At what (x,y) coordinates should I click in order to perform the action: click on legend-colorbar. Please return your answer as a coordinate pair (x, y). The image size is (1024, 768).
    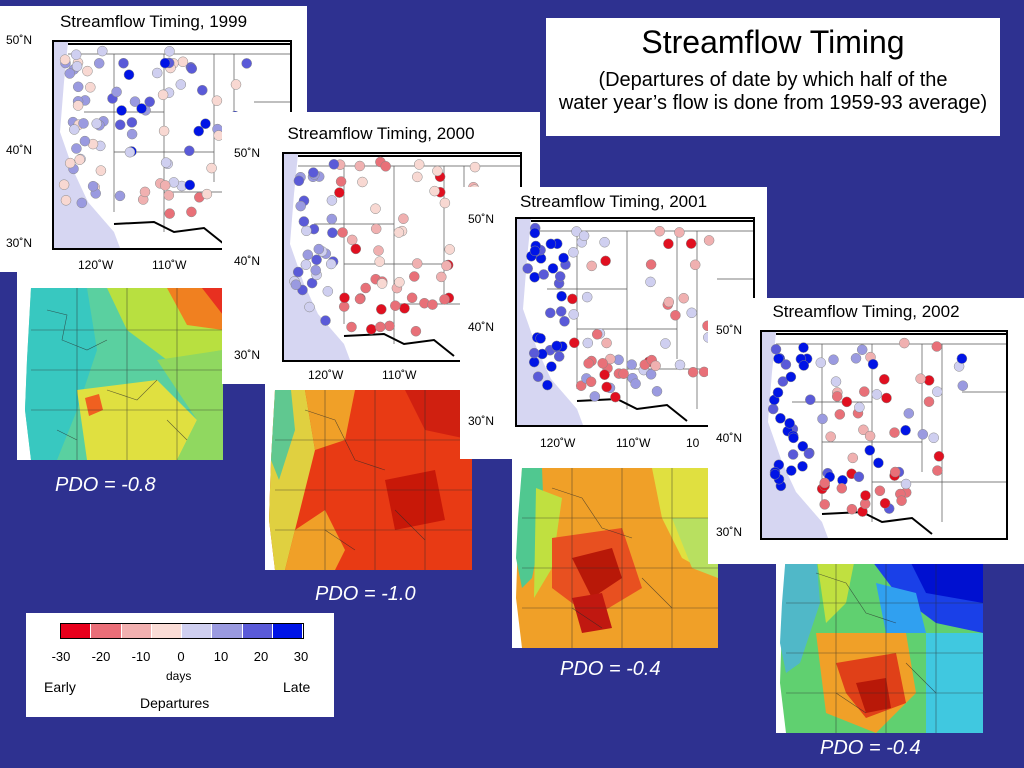
    Looking at the image, I should click on (182, 631).